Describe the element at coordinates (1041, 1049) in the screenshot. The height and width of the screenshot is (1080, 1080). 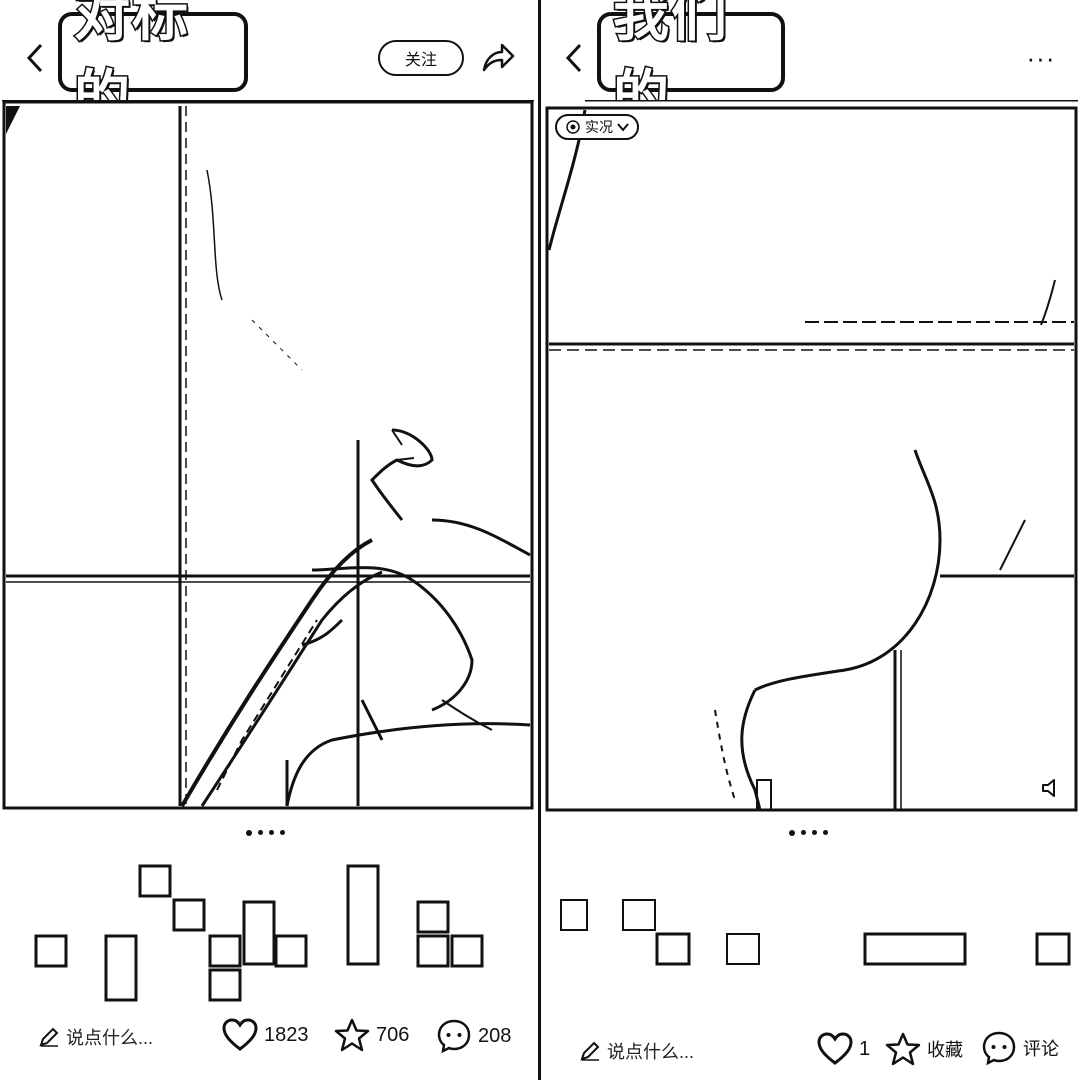
I see `comment-label: 评论` at that location.